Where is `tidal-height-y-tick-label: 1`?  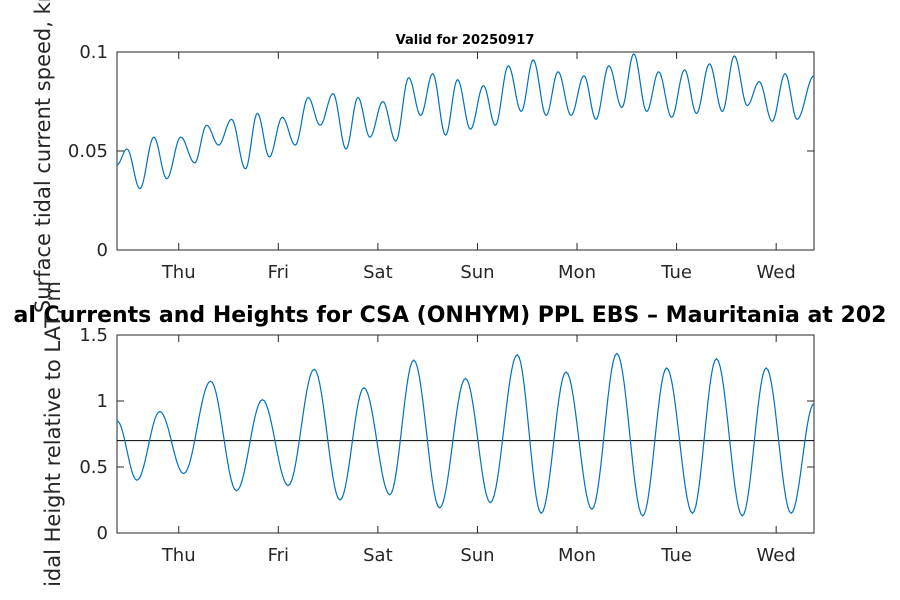 tidal-height-y-tick-label: 1 is located at coordinates (102, 401).